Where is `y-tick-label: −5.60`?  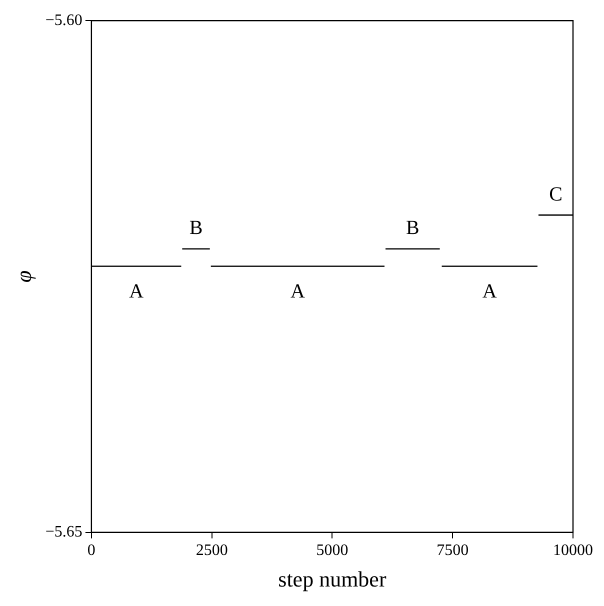
y-tick-label: −5.60 is located at coordinates (63, 20).